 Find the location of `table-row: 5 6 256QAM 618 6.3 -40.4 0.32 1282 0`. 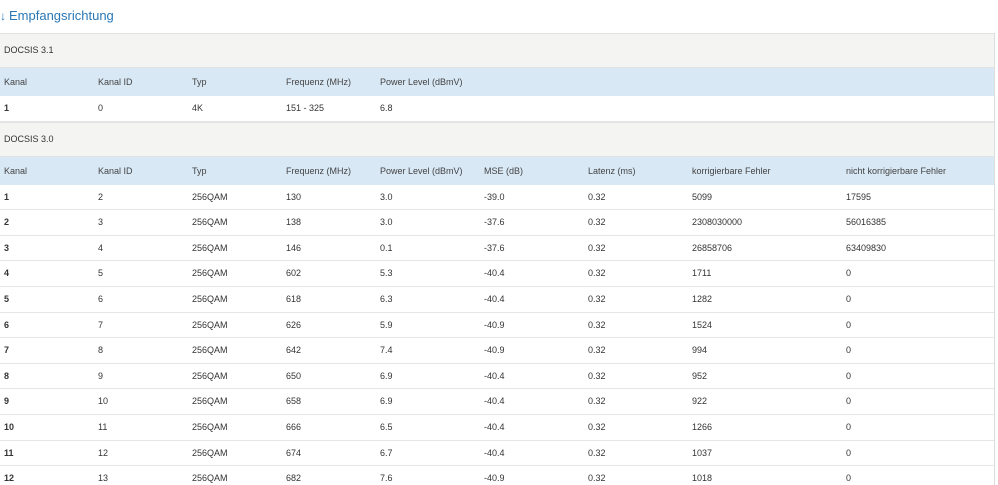

table-row: 5 6 256QAM 618 6.3 -40.4 0.32 1282 0 is located at coordinates (497, 300).